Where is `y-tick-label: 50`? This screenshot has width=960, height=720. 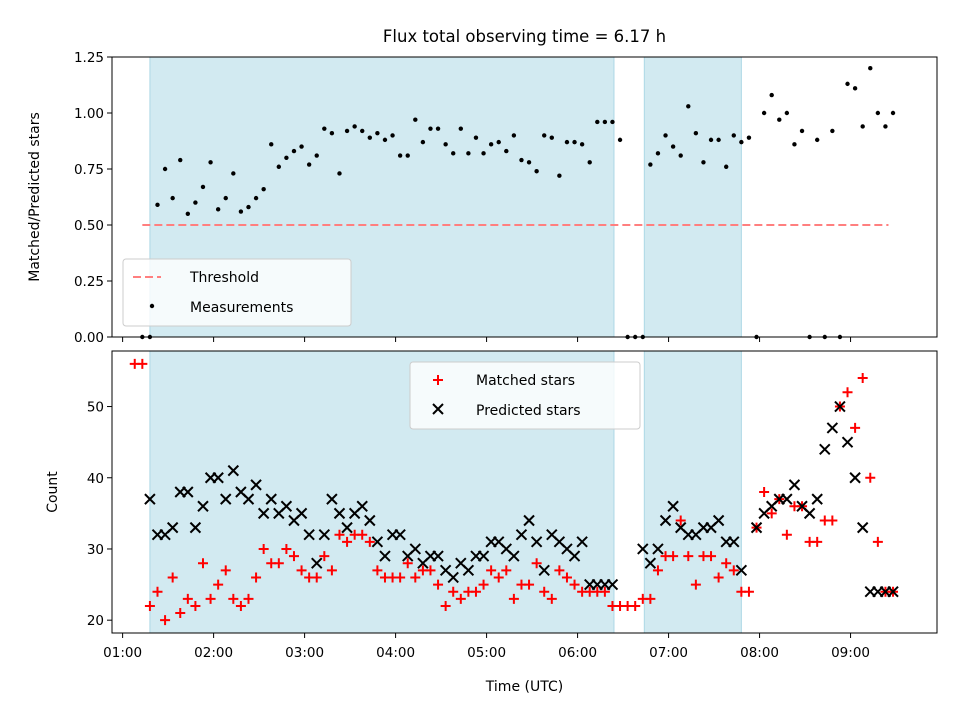 y-tick-label: 50 is located at coordinates (95, 408).